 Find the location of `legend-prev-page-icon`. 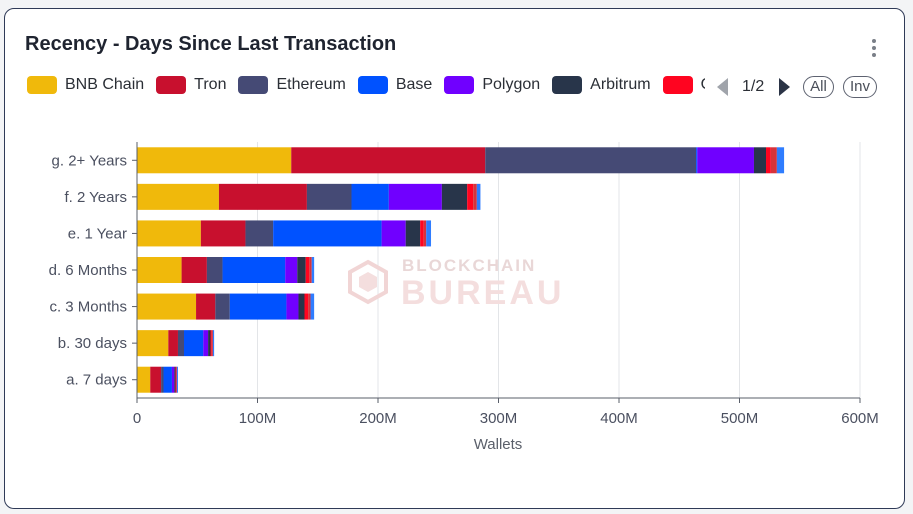

legend-prev-page-icon is located at coordinates (722, 87).